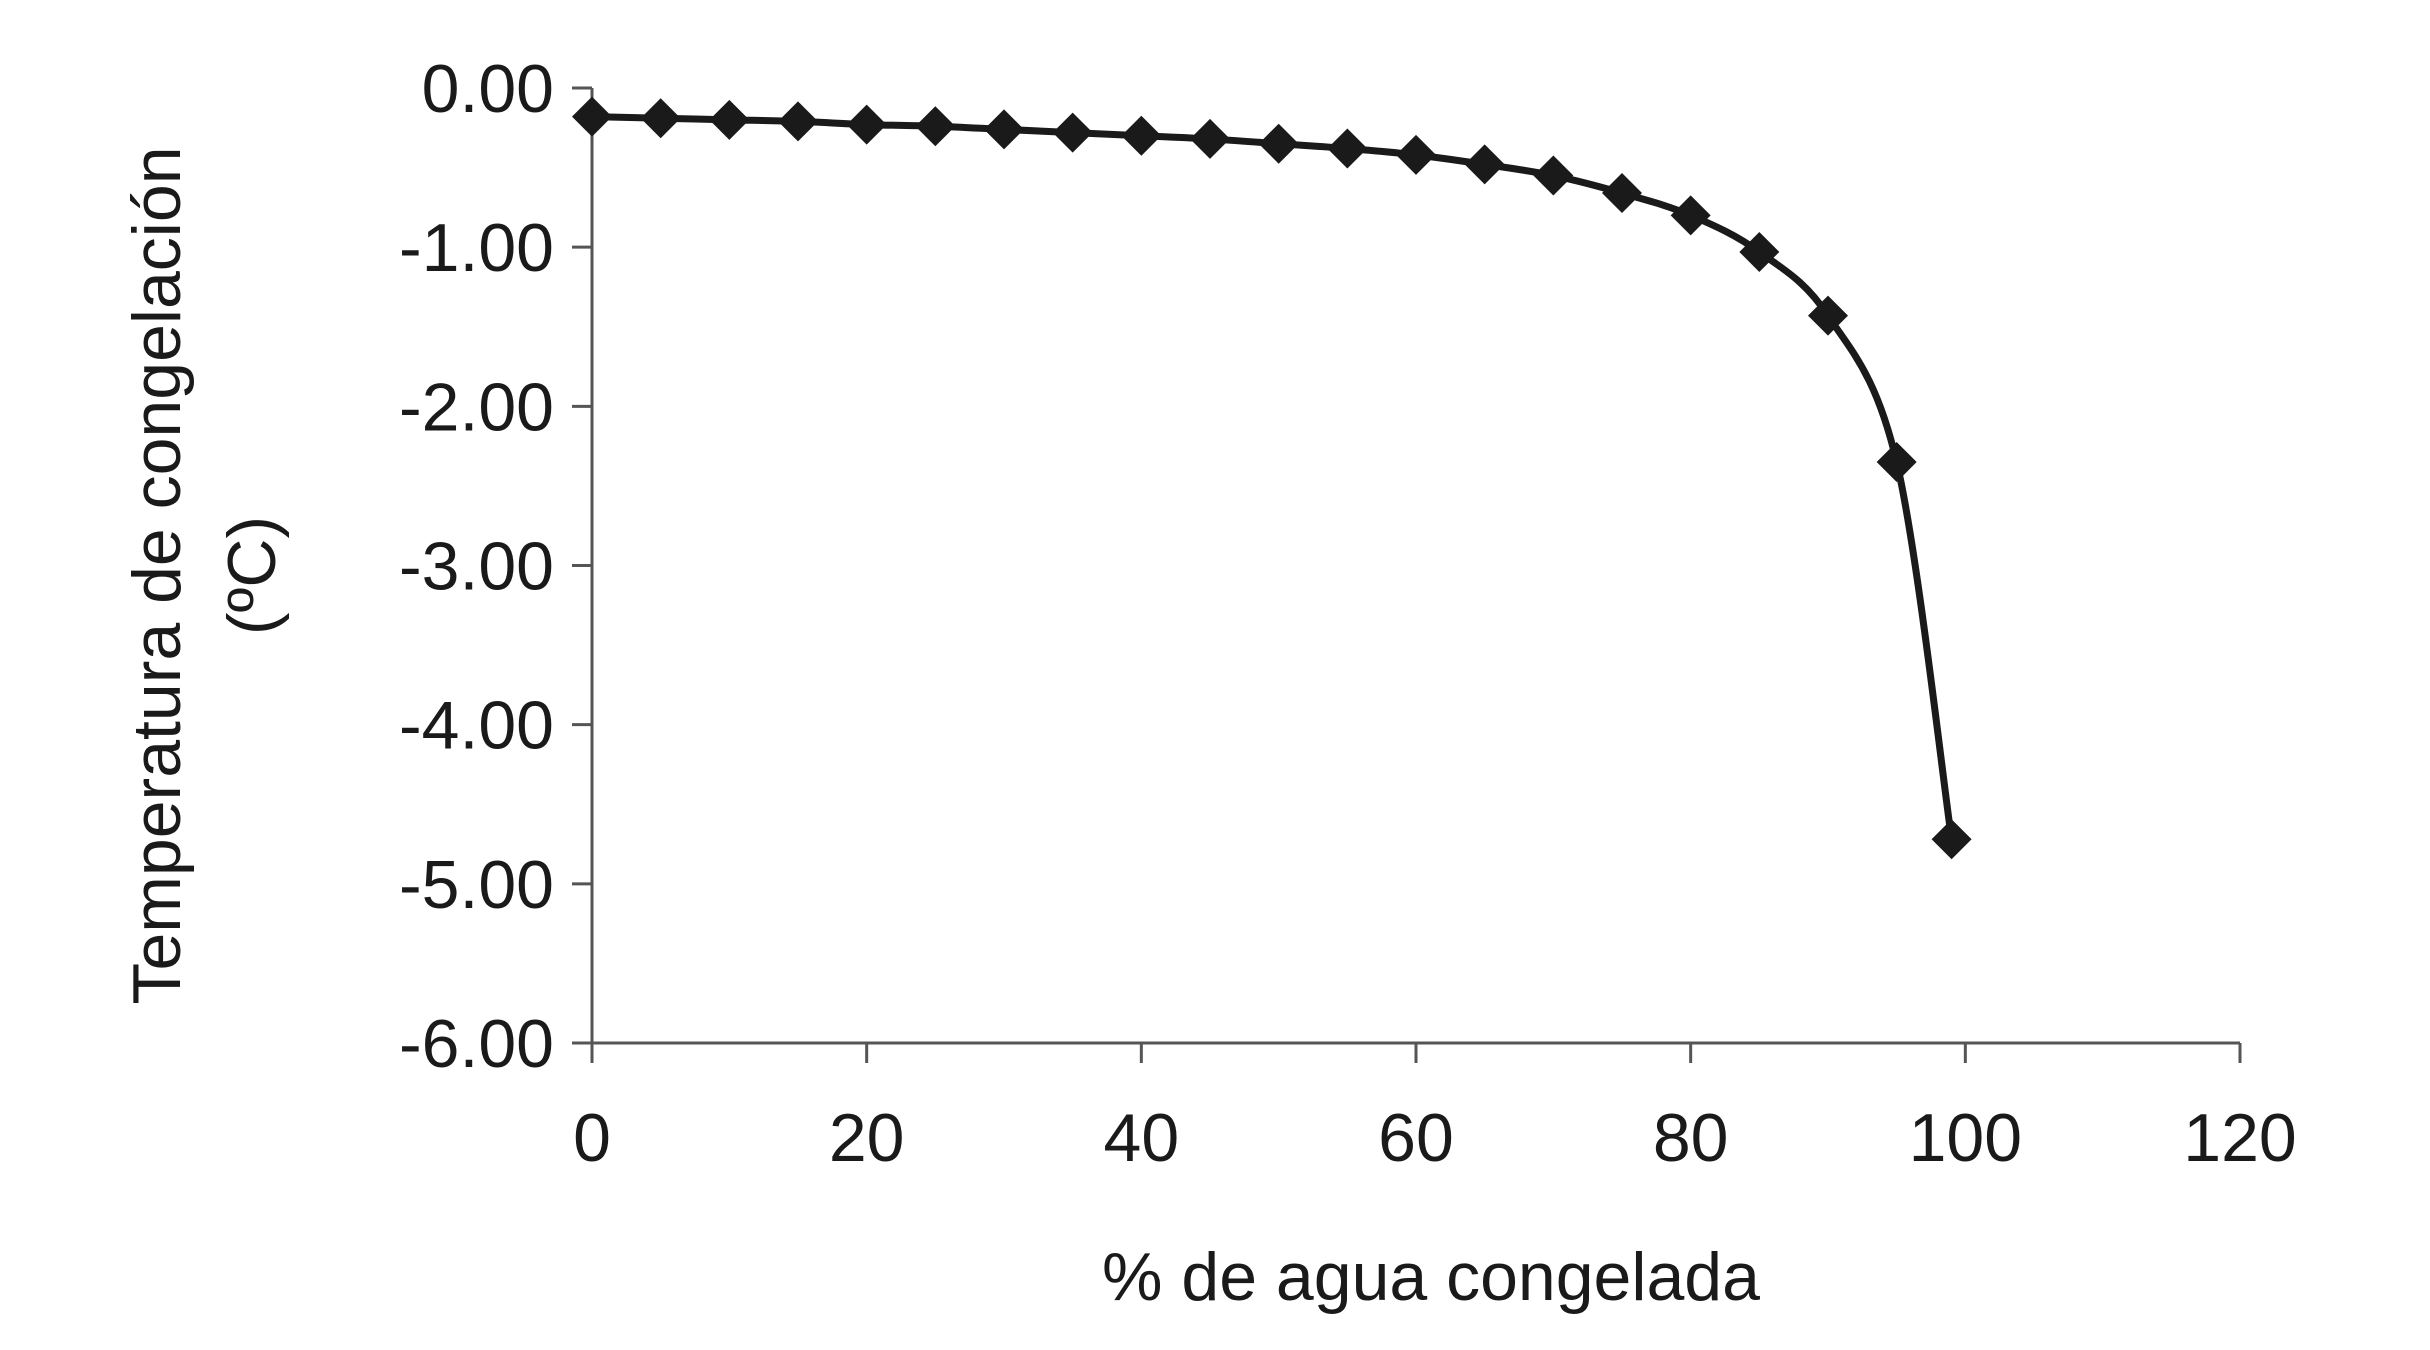  Describe the element at coordinates (476, 407) in the screenshot. I see `y-tick-label: -2.00` at that location.